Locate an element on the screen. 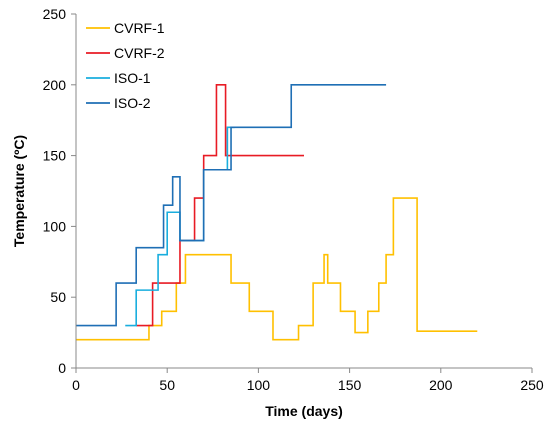  x-axis-title: Time (days) is located at coordinates (304, 411).